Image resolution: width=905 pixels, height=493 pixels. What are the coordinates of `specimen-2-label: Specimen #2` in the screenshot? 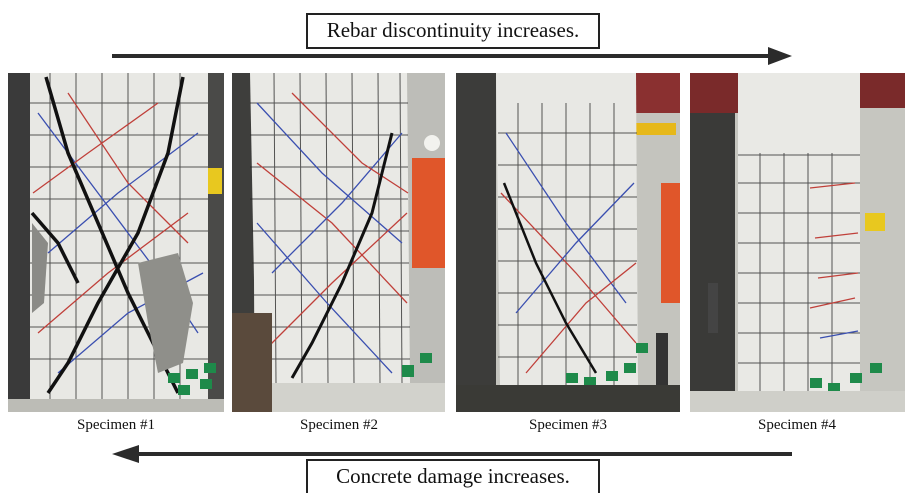 It's located at (339, 425).